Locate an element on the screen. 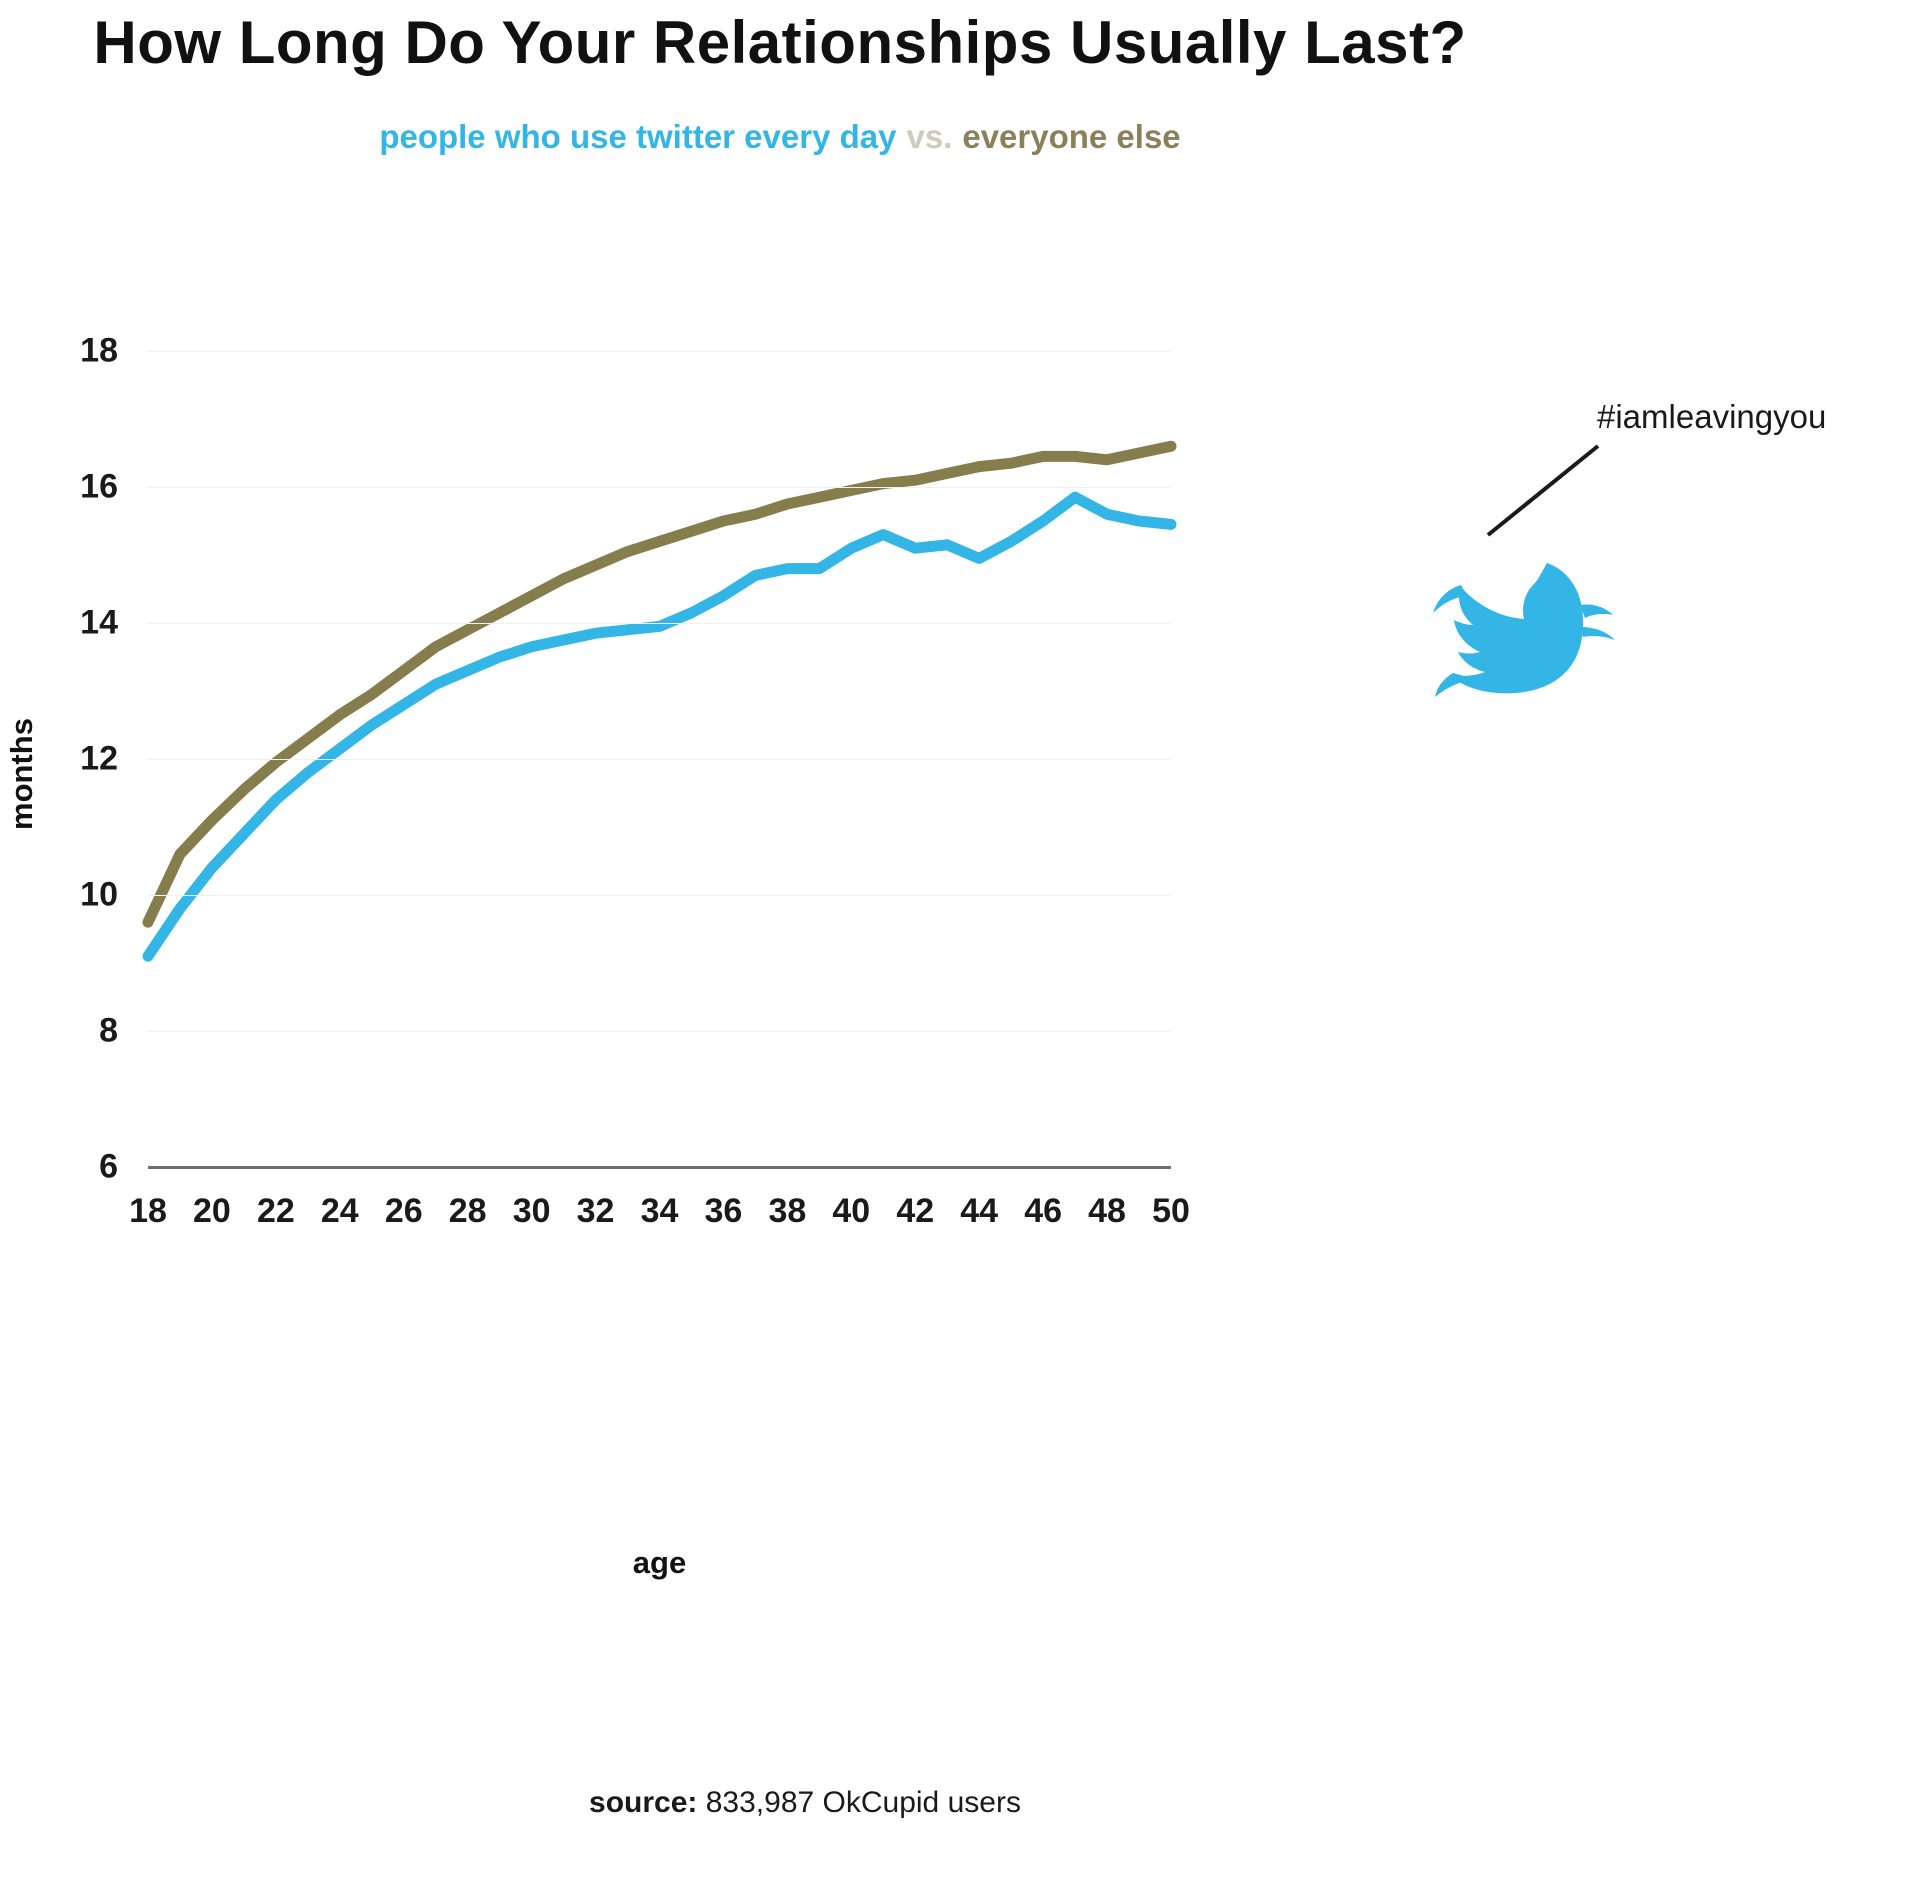 The height and width of the screenshot is (1901, 1920). x-axis-tick-32: 32 is located at coordinates (595, 1211).